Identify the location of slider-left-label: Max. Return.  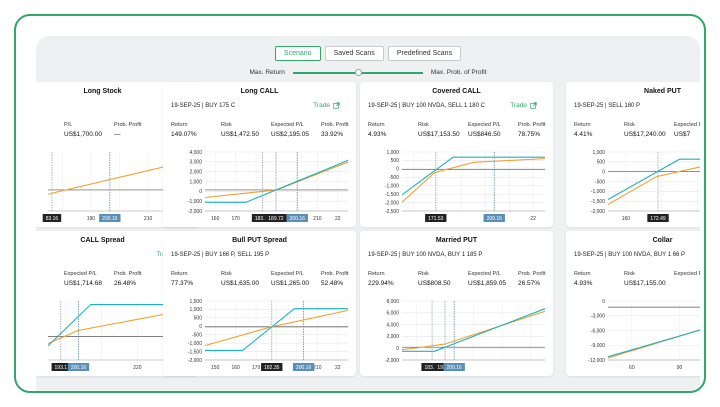
(267, 72).